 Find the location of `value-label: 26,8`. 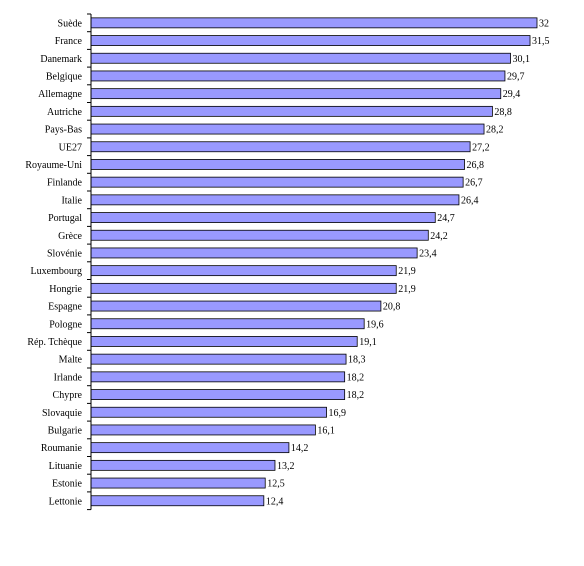

value-label: 26,8 is located at coordinates (476, 165).